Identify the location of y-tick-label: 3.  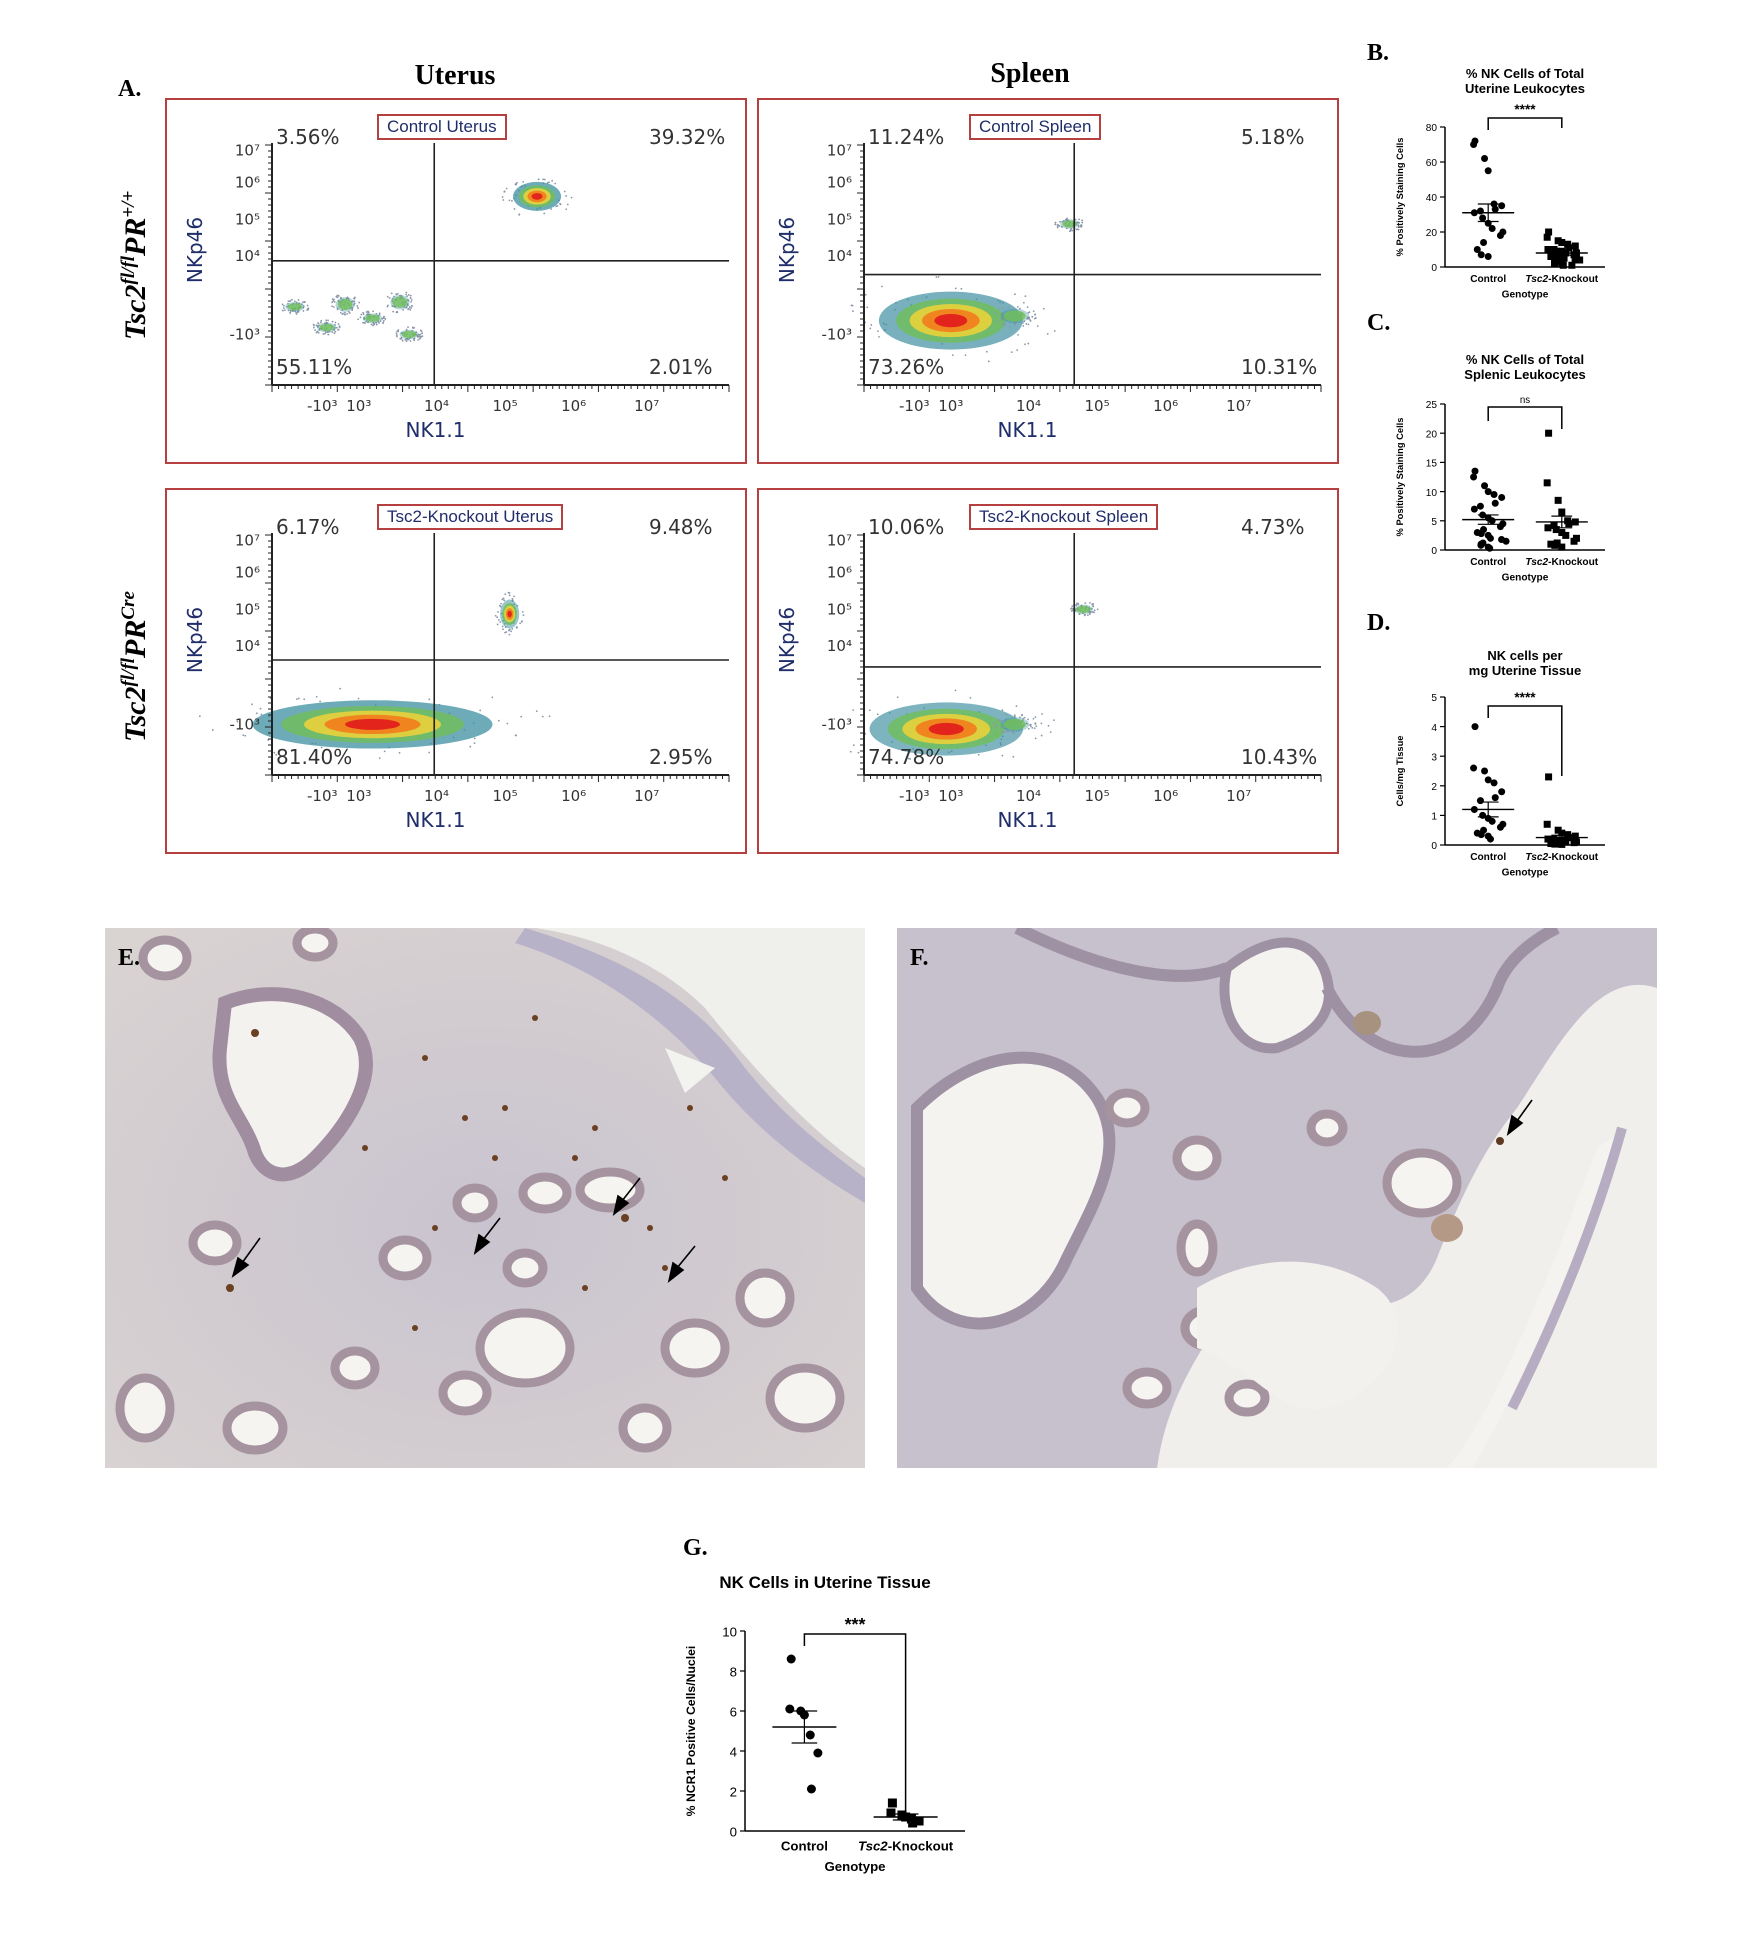
(1434, 757).